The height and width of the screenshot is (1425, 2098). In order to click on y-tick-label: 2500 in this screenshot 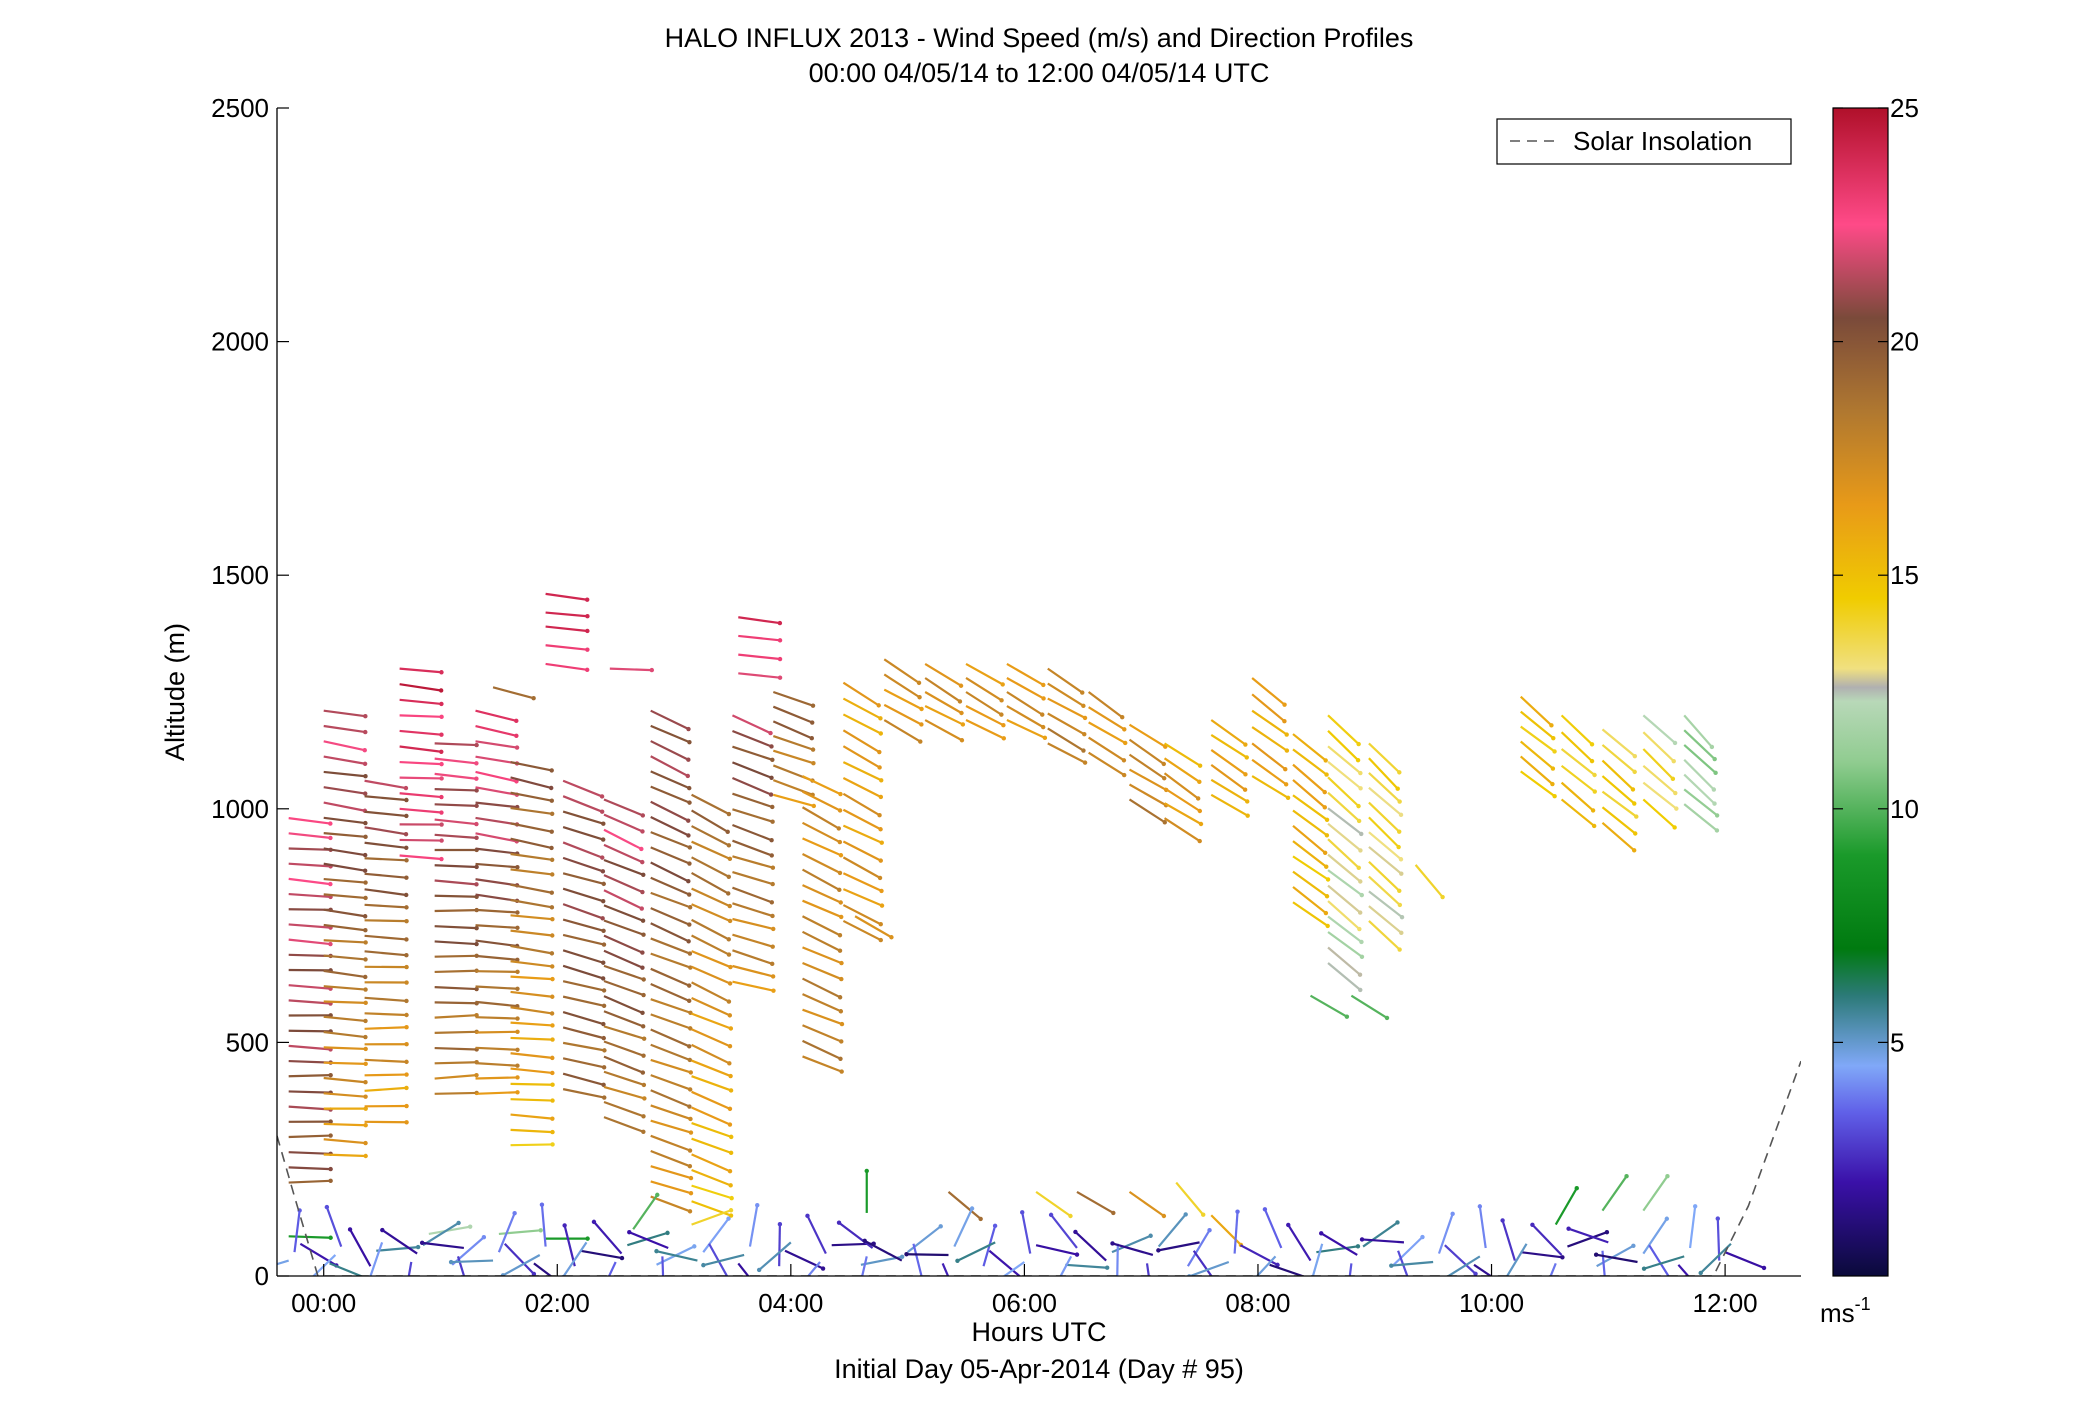, I will do `click(240, 108)`.